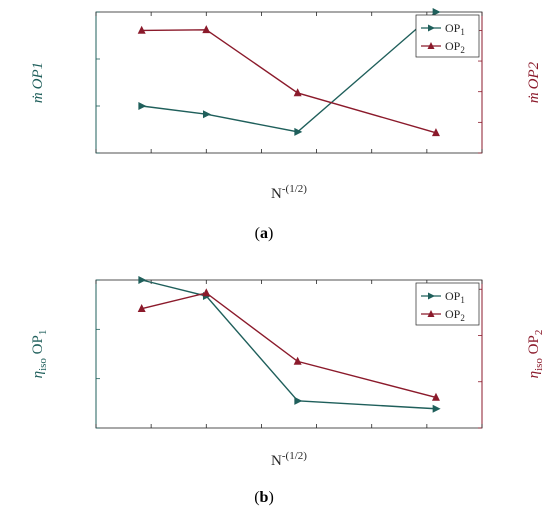 This screenshot has height=512, width=550. I want to click on right-y-axis-label-symbol-subscript: iso, so click(539, 364).